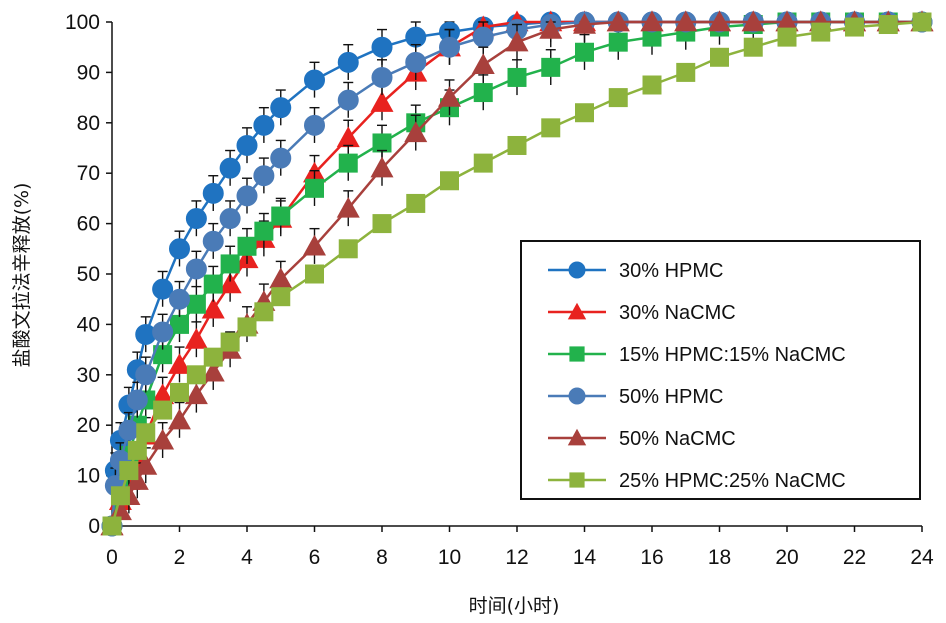 This screenshot has width=946, height=623. I want to click on y-tick-label: 100, so click(82, 22).